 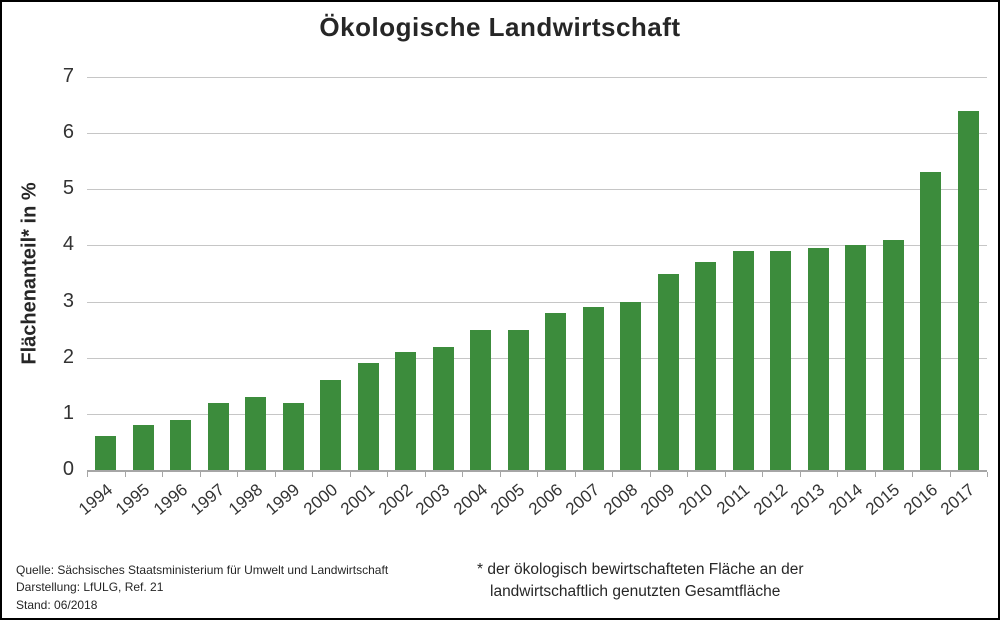 I want to click on bar-2004, so click(x=481, y=399).